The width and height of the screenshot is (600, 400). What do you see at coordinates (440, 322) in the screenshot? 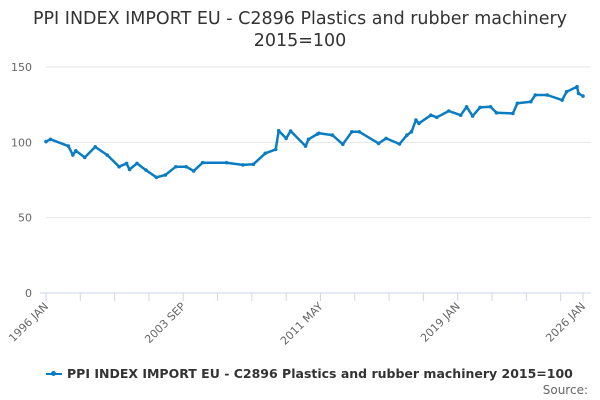
I see `x-tick-label: 2019 JAN` at bounding box center [440, 322].